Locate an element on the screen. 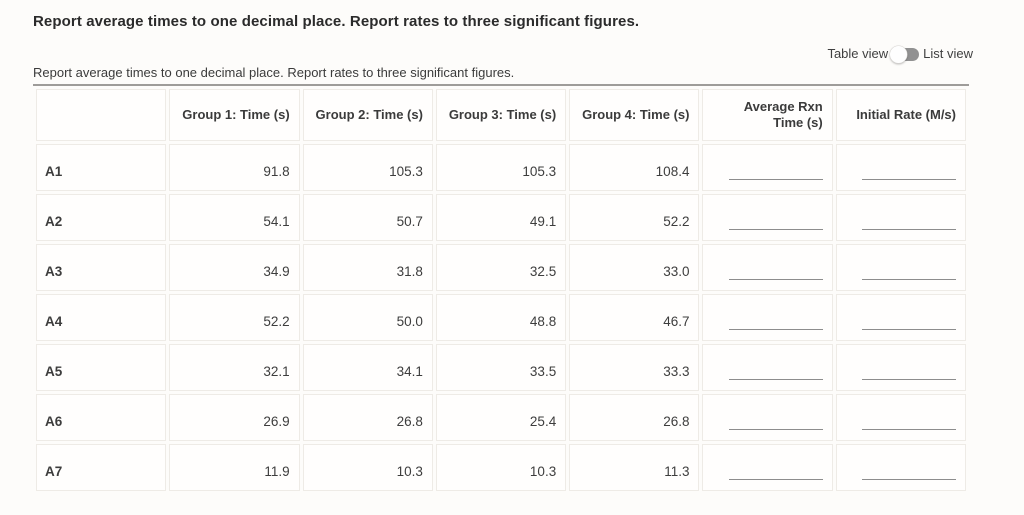  column-header: Group 1: Time (s) is located at coordinates (234, 115).